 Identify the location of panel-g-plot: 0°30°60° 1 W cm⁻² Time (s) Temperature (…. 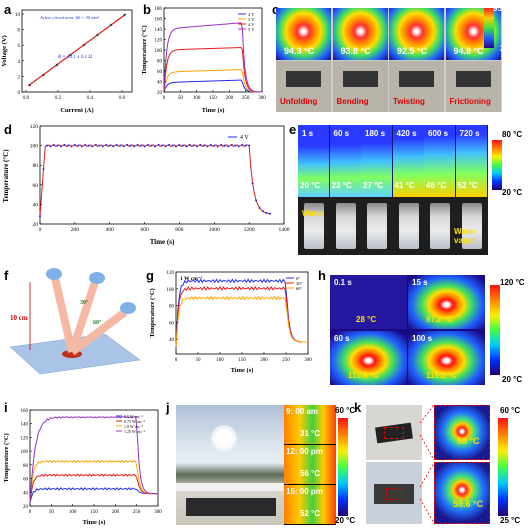
(230, 322).